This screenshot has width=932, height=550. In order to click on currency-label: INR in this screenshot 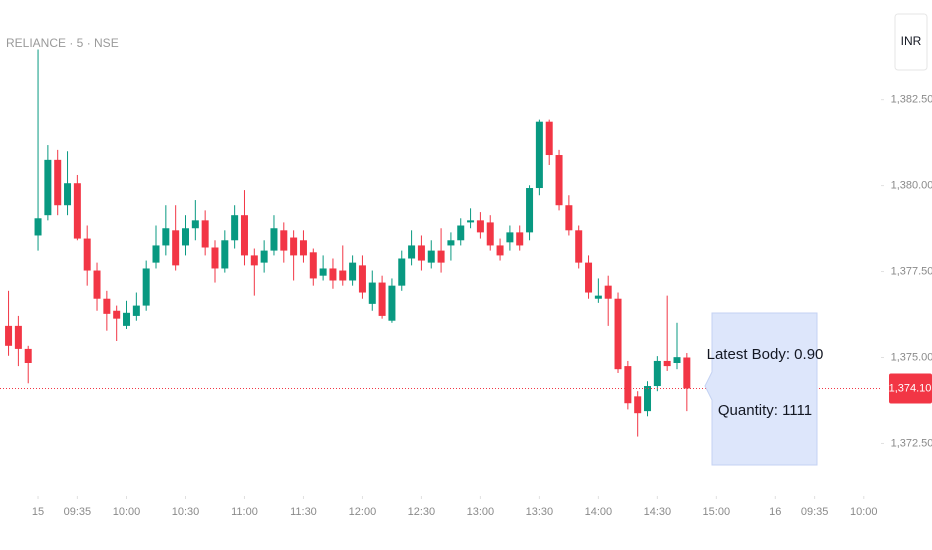, I will do `click(911, 41)`.